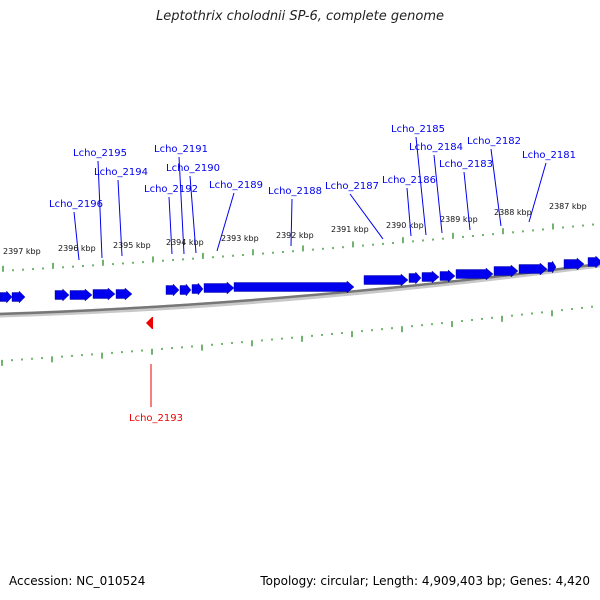 This screenshot has width=600, height=600. What do you see at coordinates (295, 191) in the screenshot?
I see `gene-label: Lcho_2188` at bounding box center [295, 191].